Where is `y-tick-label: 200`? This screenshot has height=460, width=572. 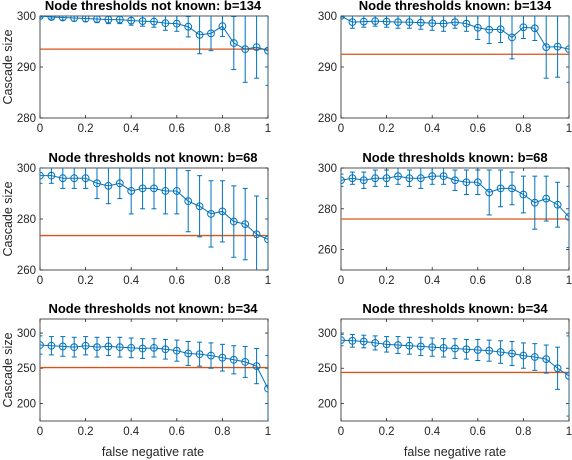
y-tick-label: 200 is located at coordinates (327, 404).